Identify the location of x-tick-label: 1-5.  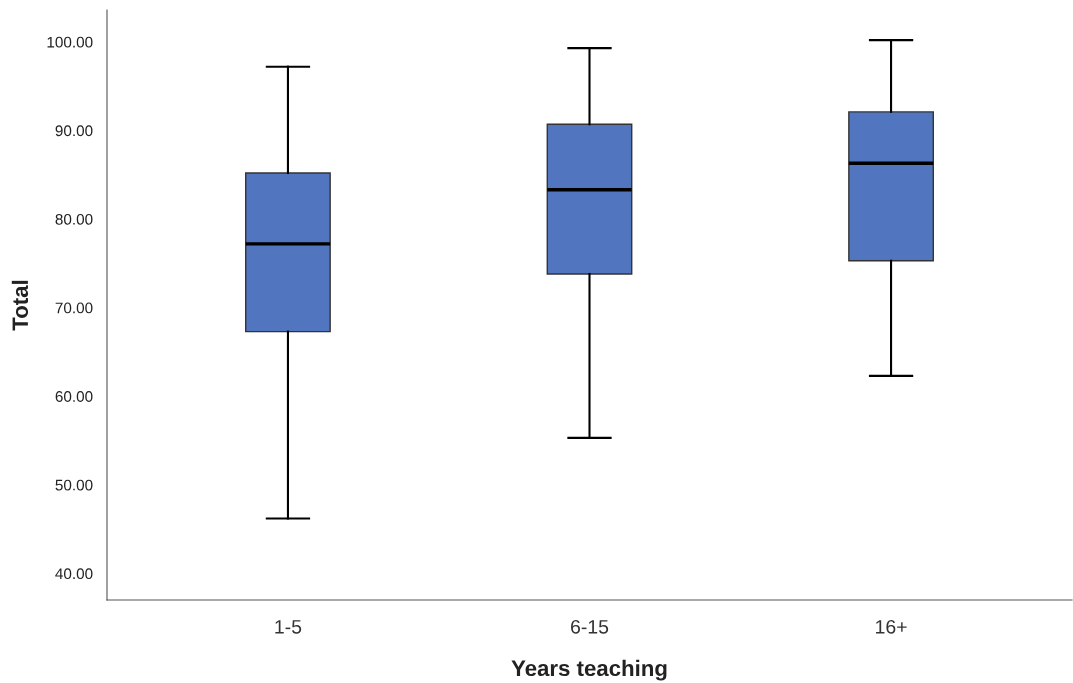
(288, 627).